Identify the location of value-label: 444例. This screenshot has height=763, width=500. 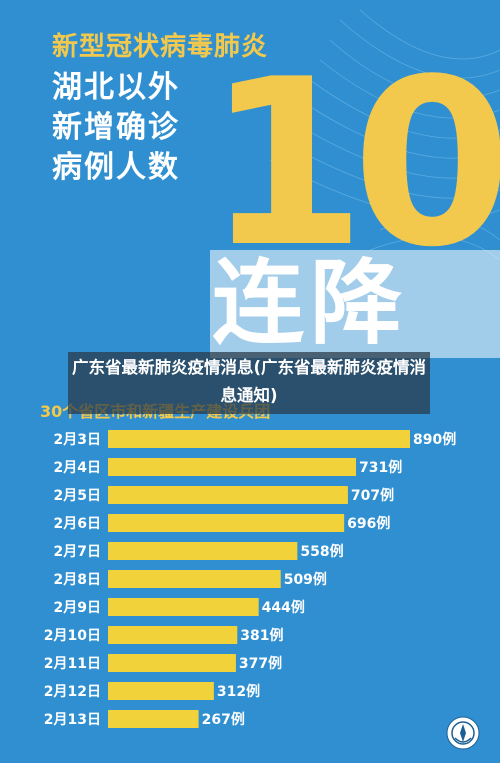
(283, 607).